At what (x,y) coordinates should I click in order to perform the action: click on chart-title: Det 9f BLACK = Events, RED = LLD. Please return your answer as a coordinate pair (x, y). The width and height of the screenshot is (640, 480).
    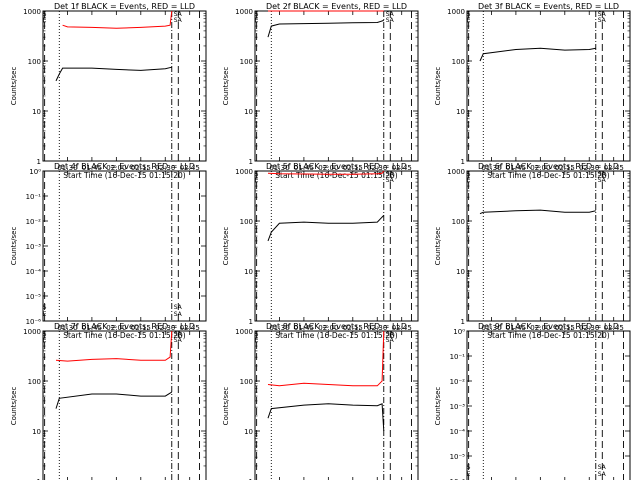
    Looking at the image, I should click on (548, 326).